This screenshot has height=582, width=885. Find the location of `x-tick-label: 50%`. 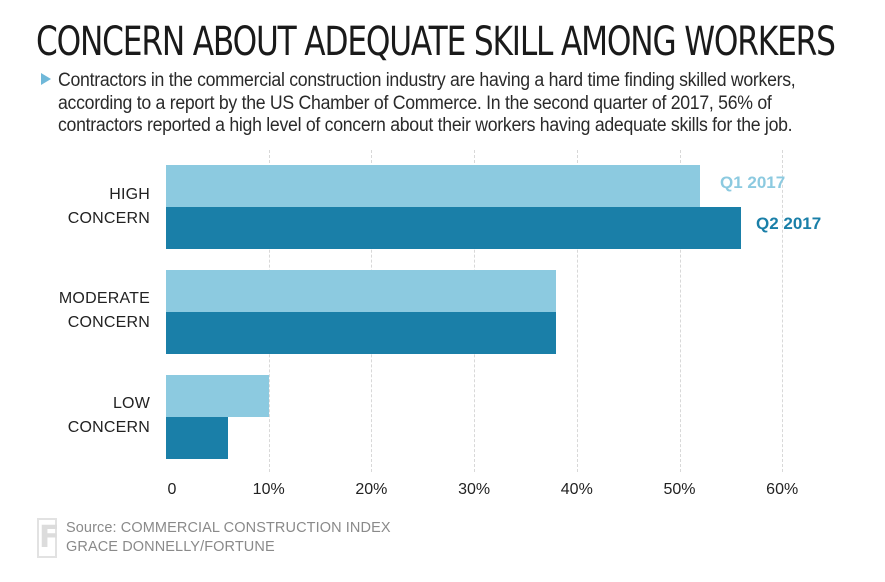

x-tick-label: 50% is located at coordinates (679, 489).